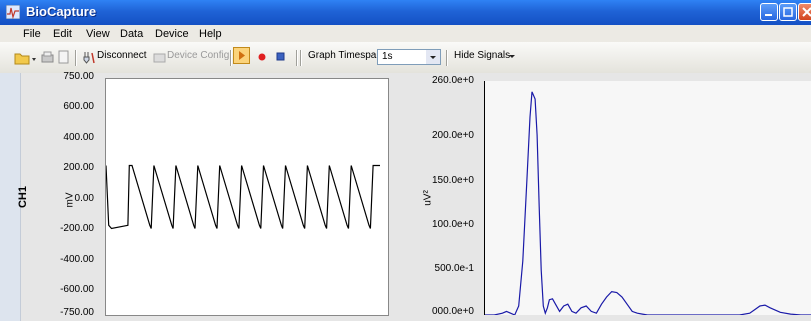  Describe the element at coordinates (98, 34) in the screenshot. I see `menu-view: View` at that location.